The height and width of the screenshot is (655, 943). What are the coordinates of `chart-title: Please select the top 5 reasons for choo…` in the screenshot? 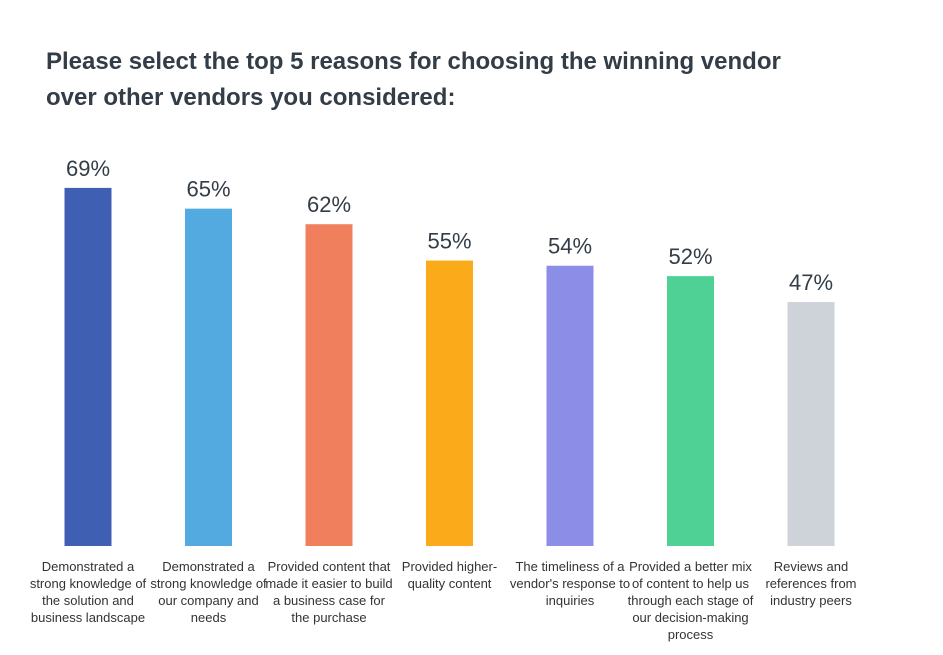 It's located at (413, 79).